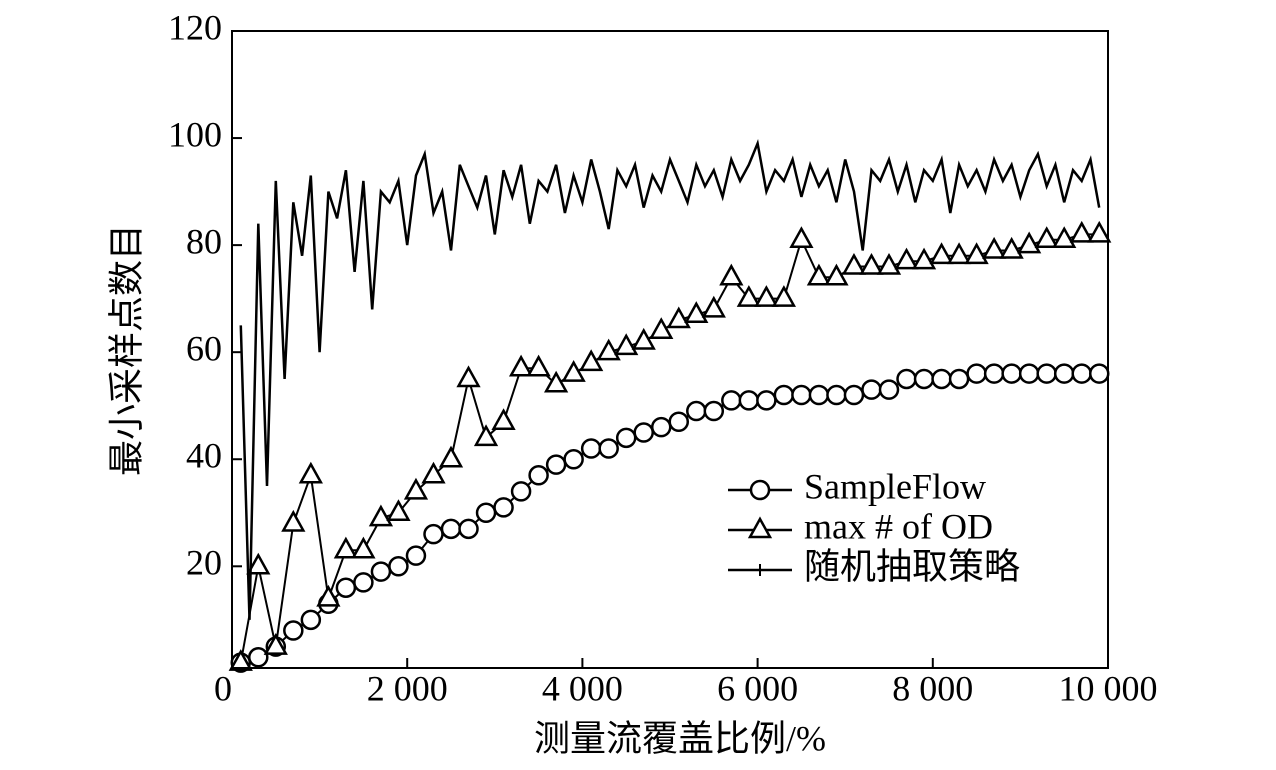 The image size is (1276, 770). What do you see at coordinates (195, 134) in the screenshot?
I see `y-tick-label: 100` at bounding box center [195, 134].